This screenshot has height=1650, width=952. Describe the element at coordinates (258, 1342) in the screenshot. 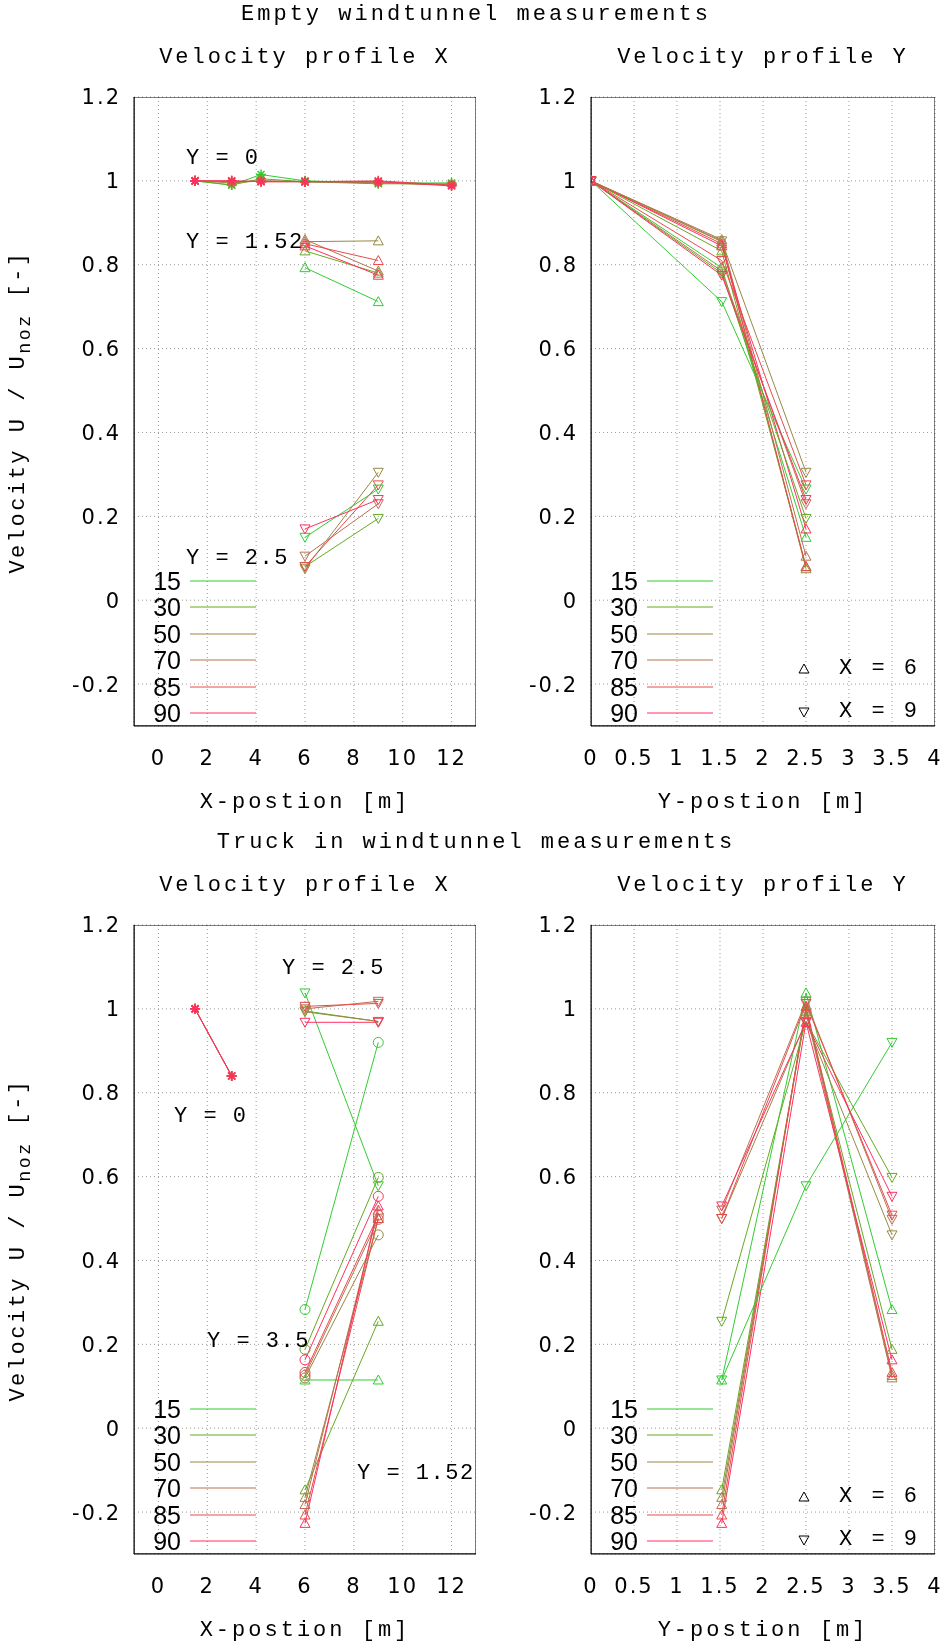

I see `annotation: Y = 3.5` at that location.